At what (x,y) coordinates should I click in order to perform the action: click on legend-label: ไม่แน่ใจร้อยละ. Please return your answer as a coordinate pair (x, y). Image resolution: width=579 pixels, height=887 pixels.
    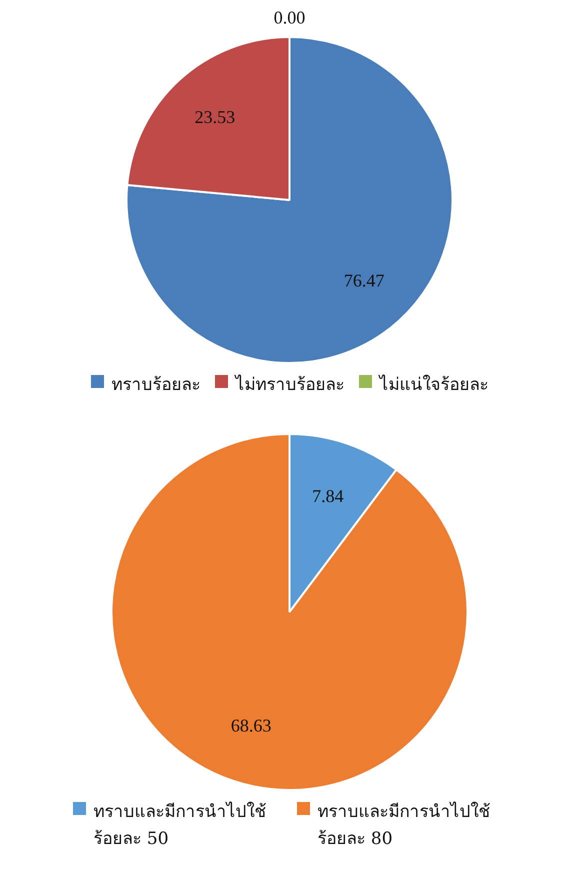
    Looking at the image, I should click on (434, 385).